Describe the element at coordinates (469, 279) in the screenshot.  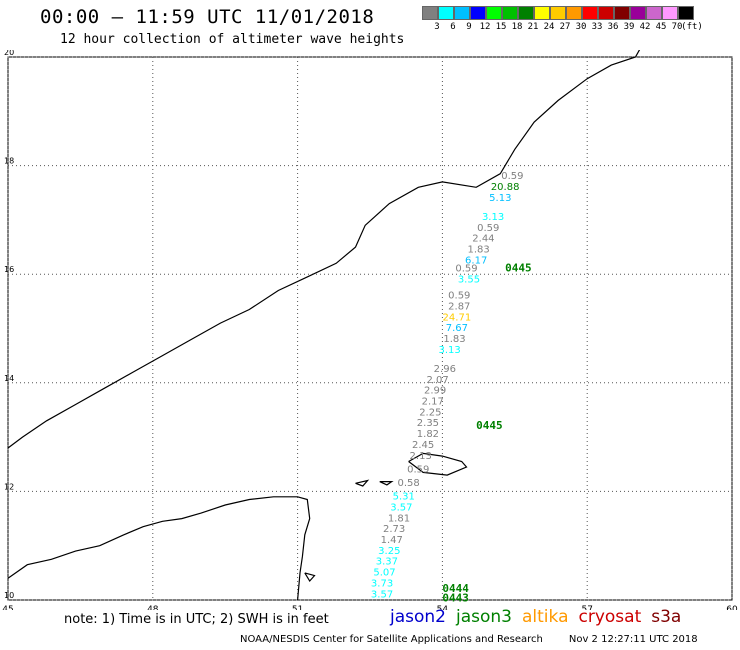
I see `wave-height-value: 3.55` at that location.